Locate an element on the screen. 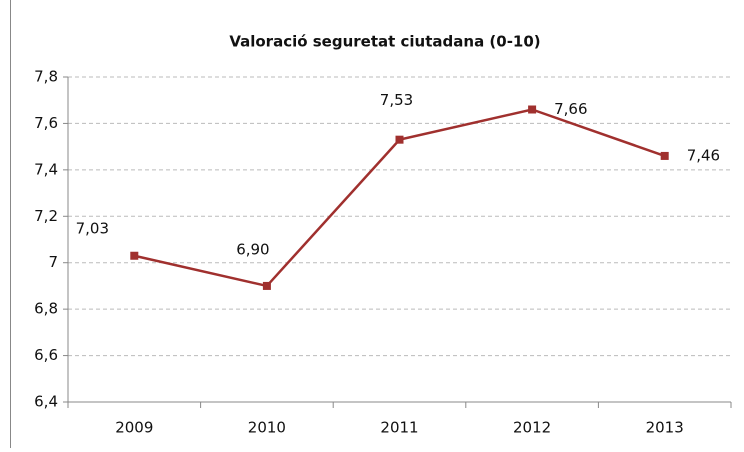 The width and height of the screenshot is (744, 452). data-label: 7,53 is located at coordinates (396, 100).